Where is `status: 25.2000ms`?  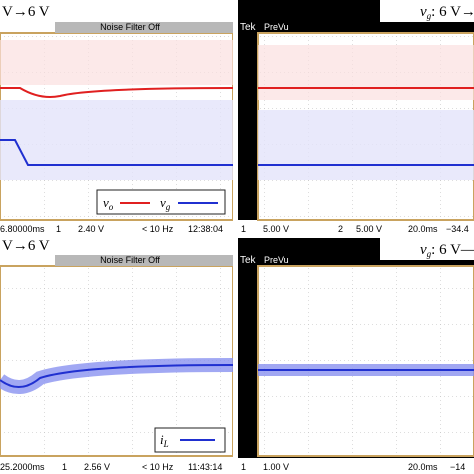 status: 25.2000ms is located at coordinates (22, 467).